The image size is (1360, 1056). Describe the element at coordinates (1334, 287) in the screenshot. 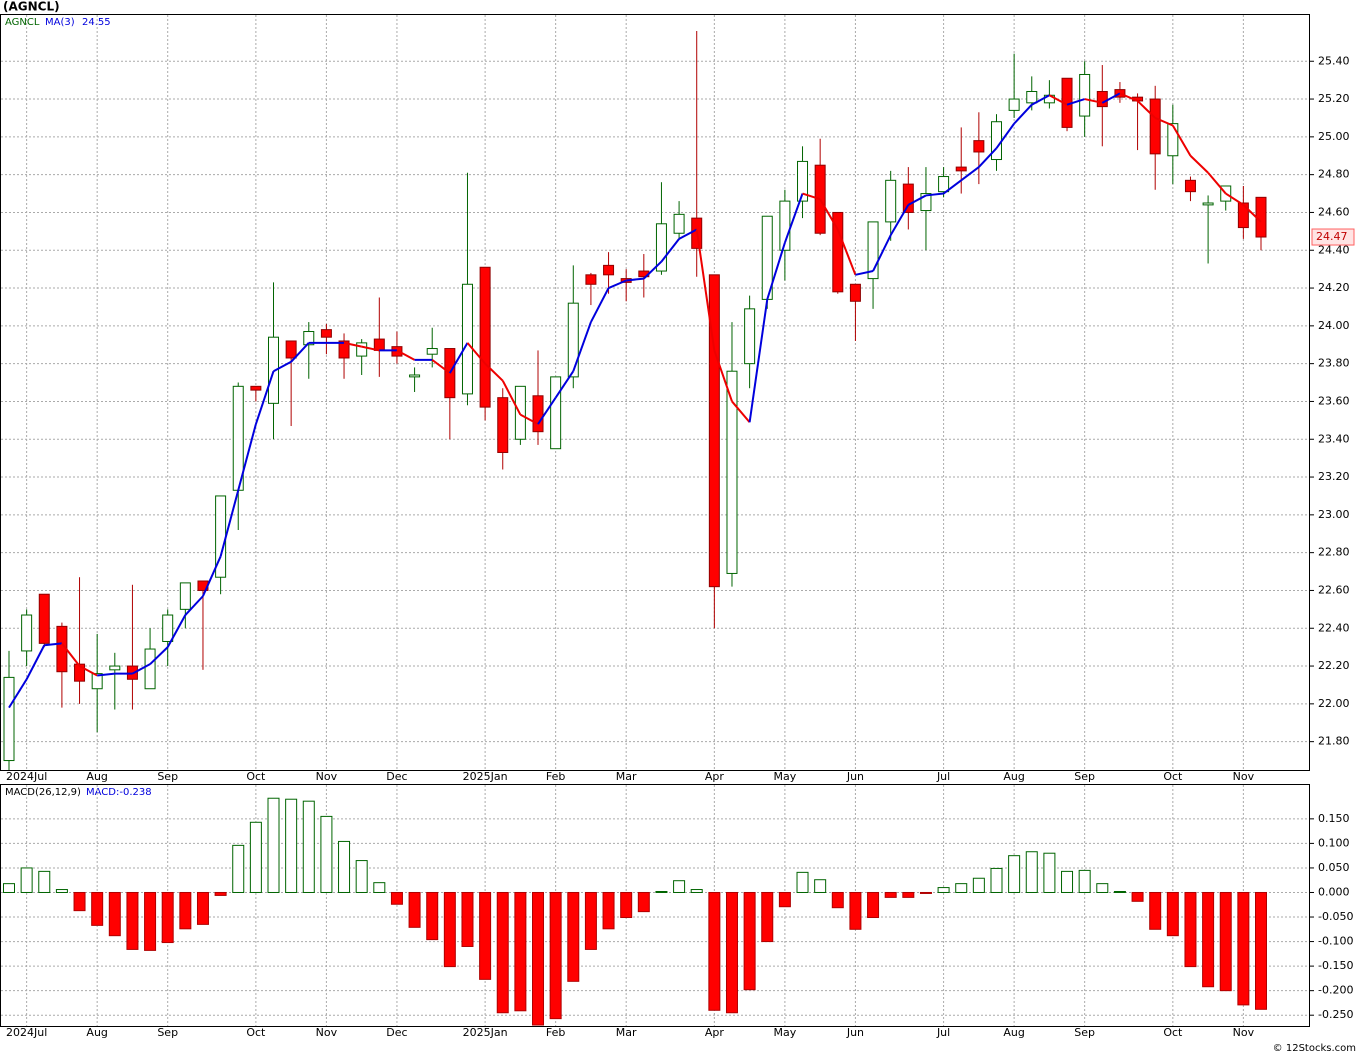

I see `y-tick-label: 24.20` at that location.